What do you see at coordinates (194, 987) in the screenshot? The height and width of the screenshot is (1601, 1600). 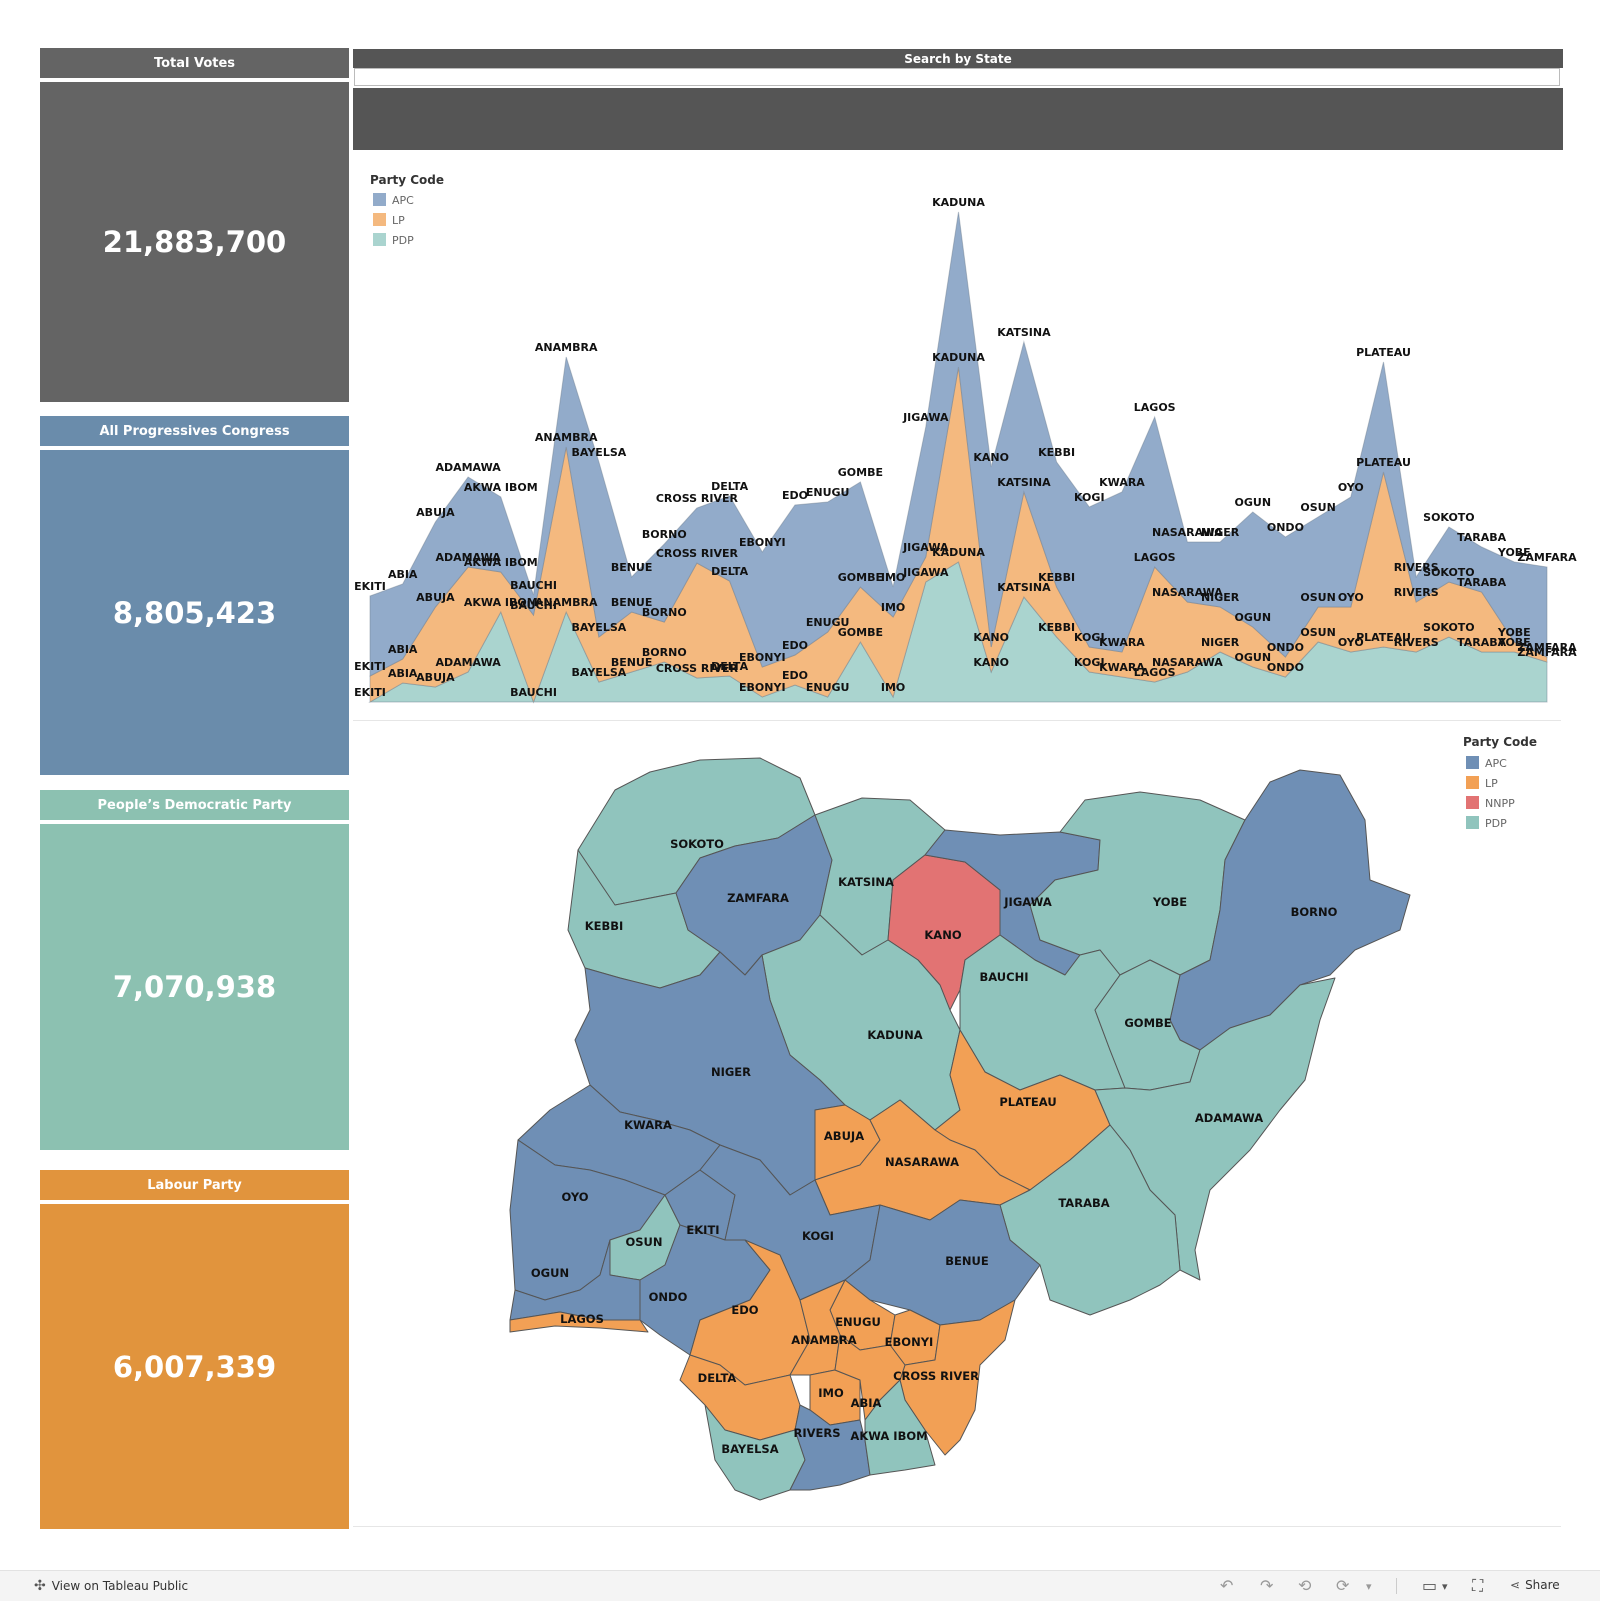 I see `pdp-votes-value: 7,070,938` at bounding box center [194, 987].